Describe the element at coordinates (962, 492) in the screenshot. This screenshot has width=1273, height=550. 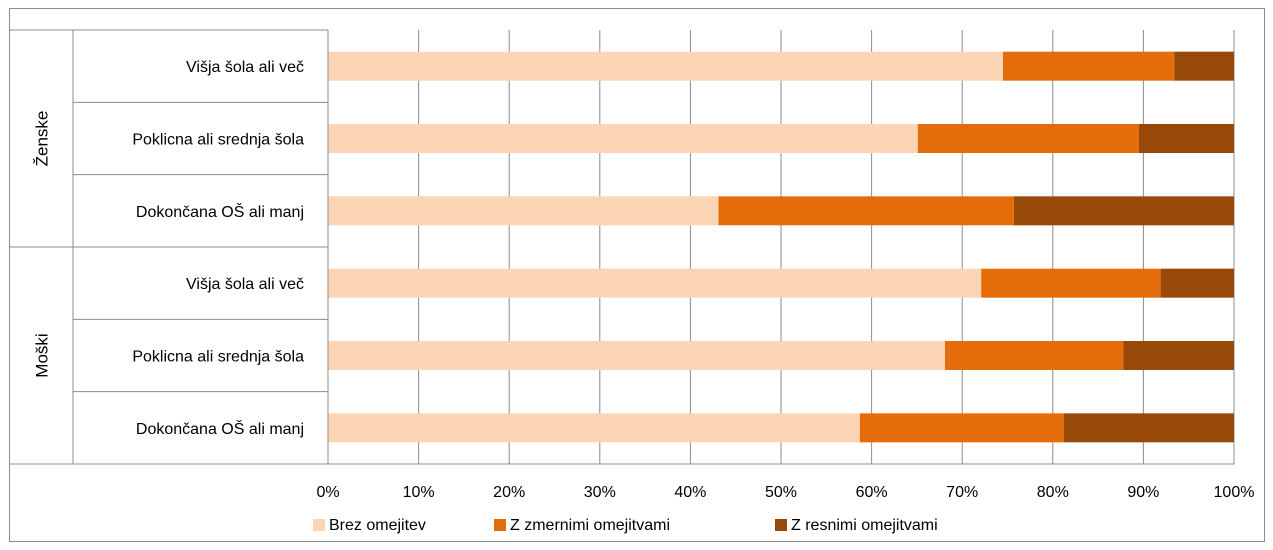
I see `x-tick-label: 70%` at that location.